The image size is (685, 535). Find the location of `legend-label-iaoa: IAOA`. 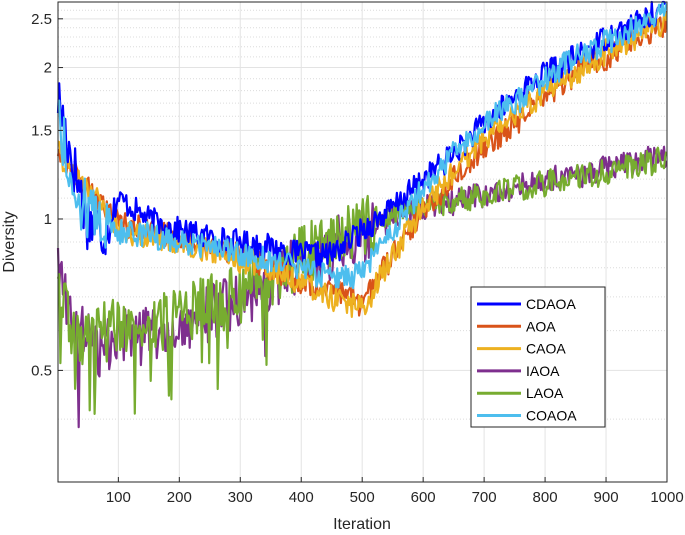

legend-label-iaoa: IAOA is located at coordinates (543, 371).